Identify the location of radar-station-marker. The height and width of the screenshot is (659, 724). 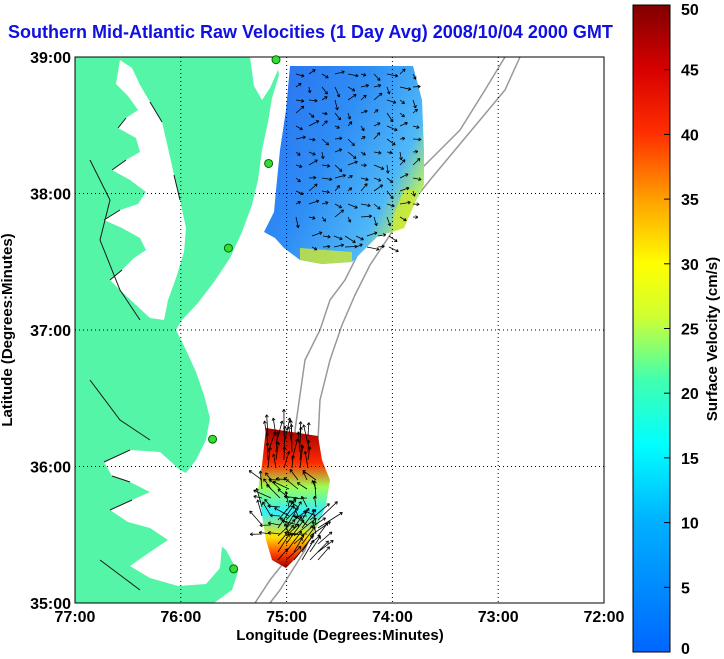
(234, 569).